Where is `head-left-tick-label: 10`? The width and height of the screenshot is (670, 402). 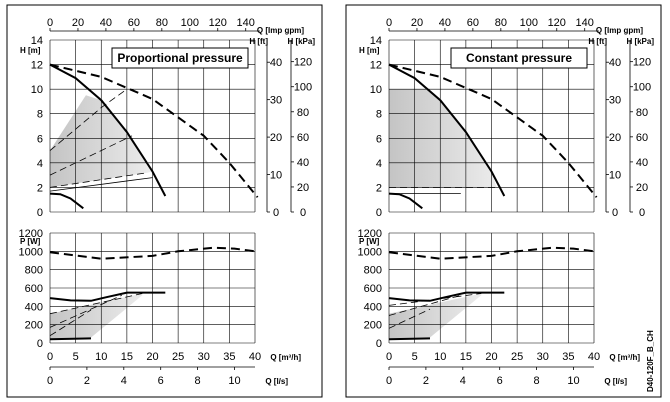 head-left-tick-label: 10 is located at coordinates (37, 90).